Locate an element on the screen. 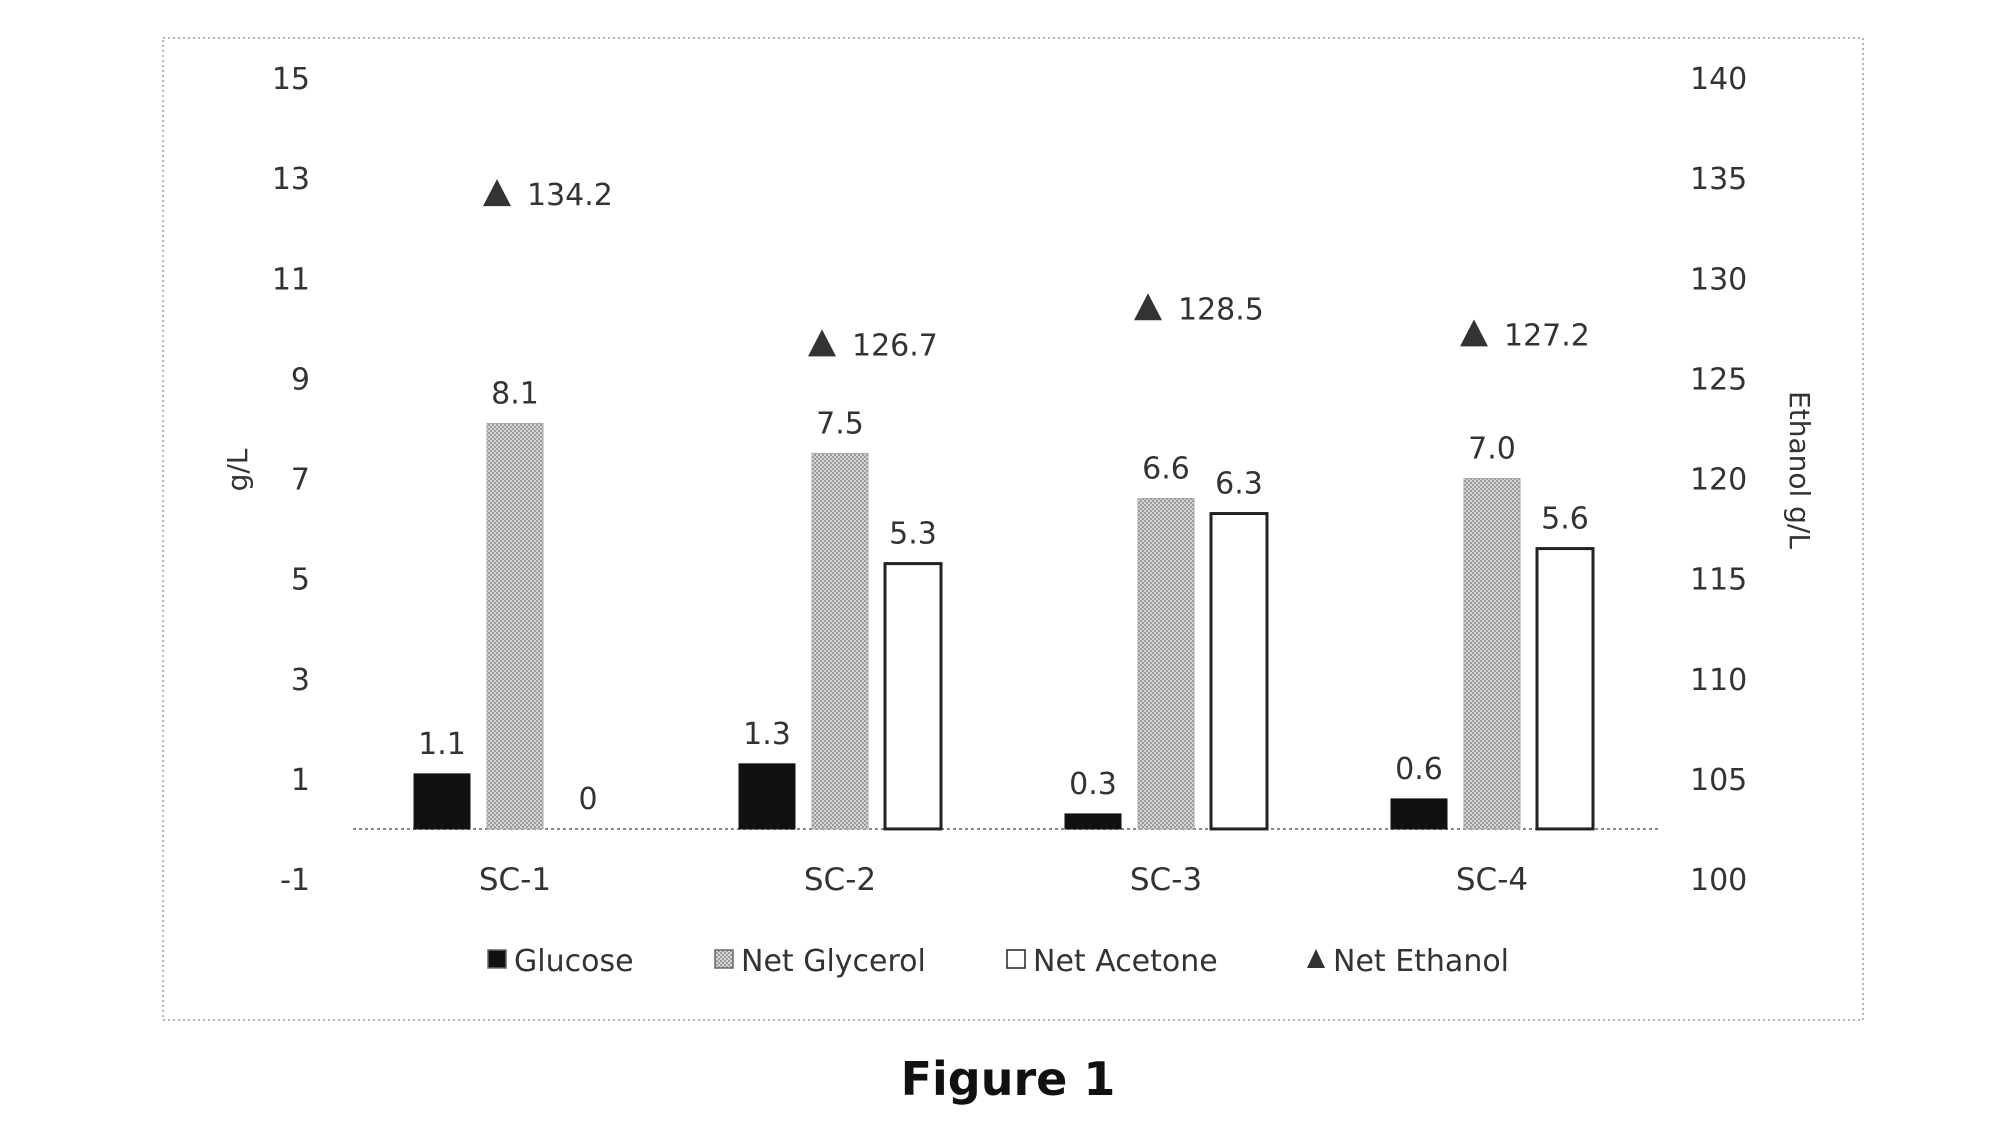  right-tick-label: 105 is located at coordinates (1718, 780).